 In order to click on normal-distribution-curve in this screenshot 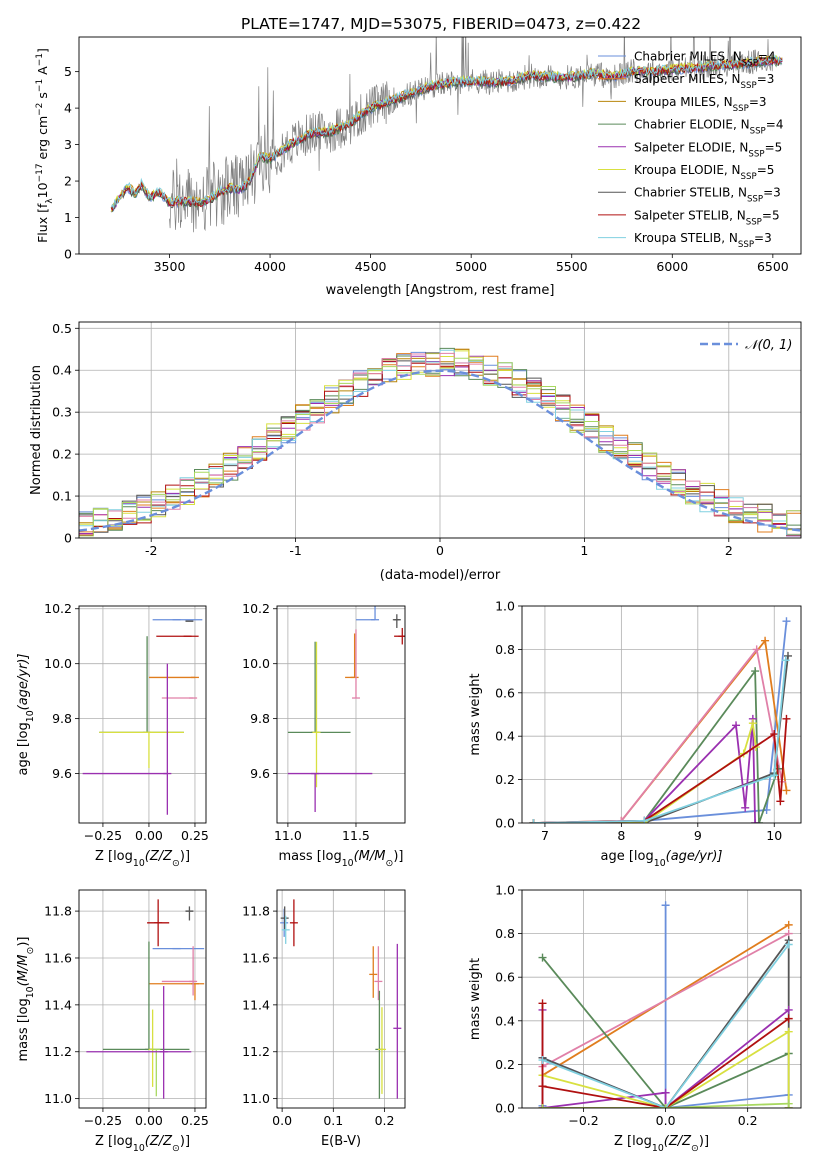, I will do `click(440, 450)`.